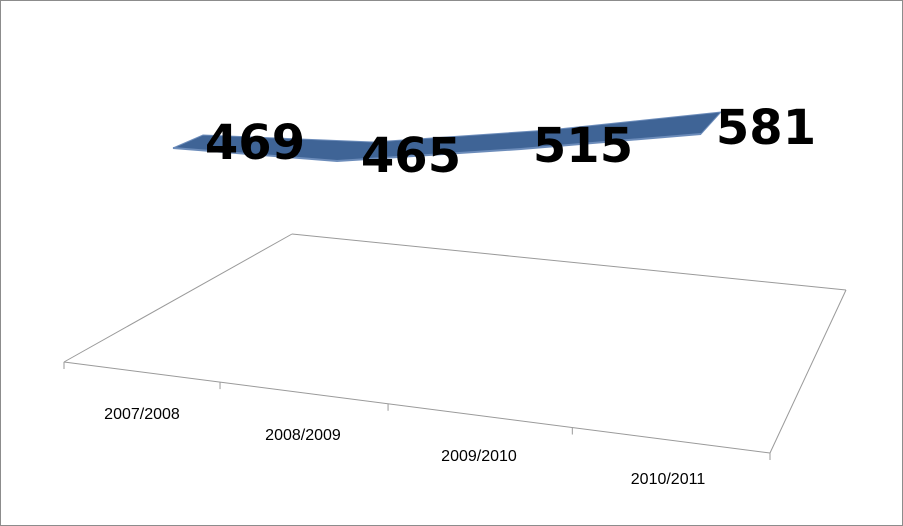 The height and width of the screenshot is (526, 903). What do you see at coordinates (411, 156) in the screenshot?
I see `data-label: 465` at bounding box center [411, 156].